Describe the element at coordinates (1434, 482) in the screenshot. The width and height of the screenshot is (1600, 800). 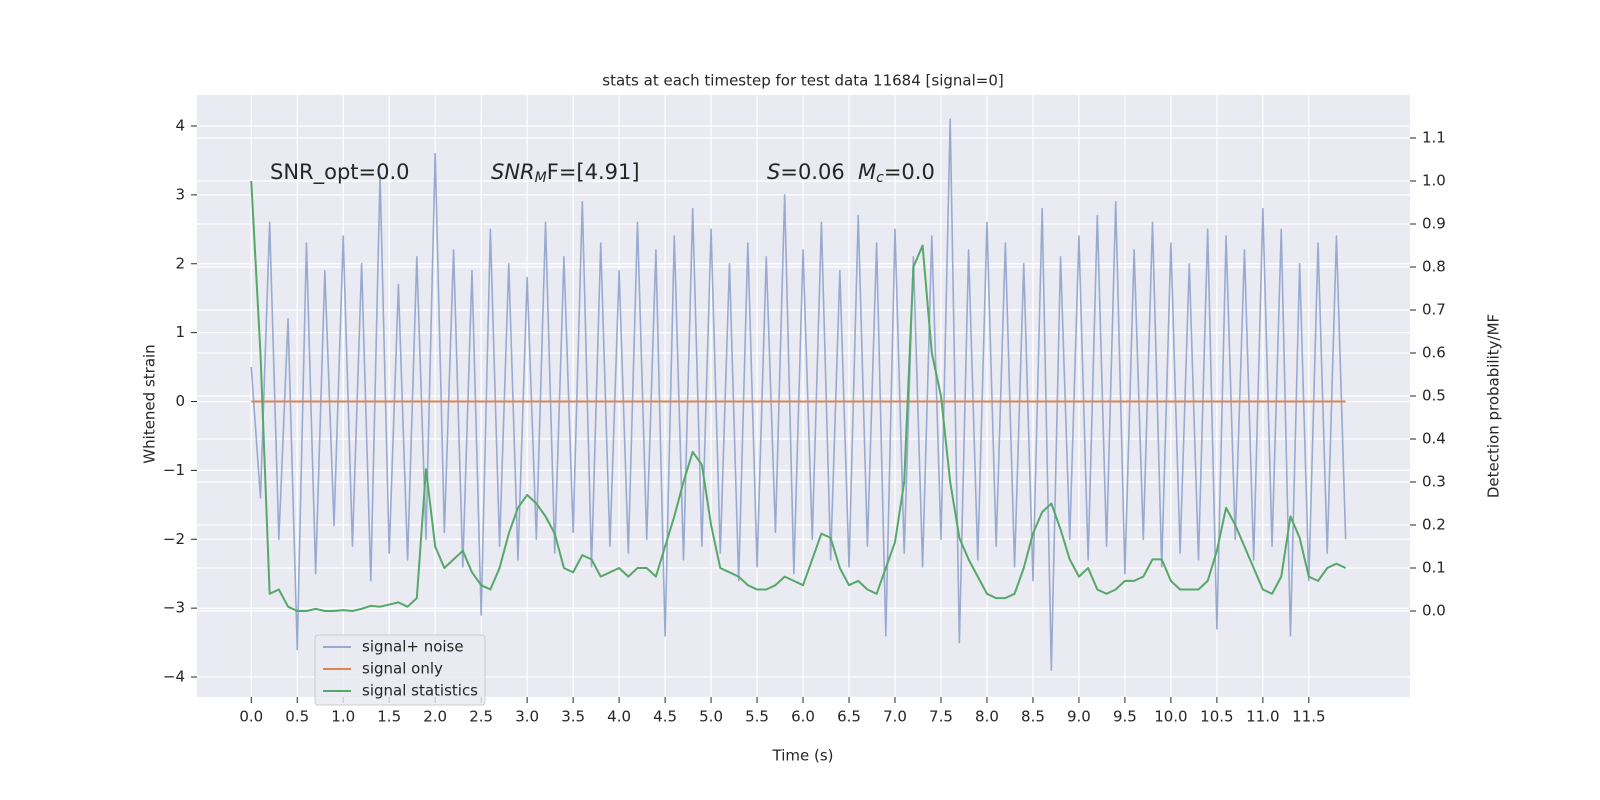
I see `y2-tick-label: 0.3` at that location.